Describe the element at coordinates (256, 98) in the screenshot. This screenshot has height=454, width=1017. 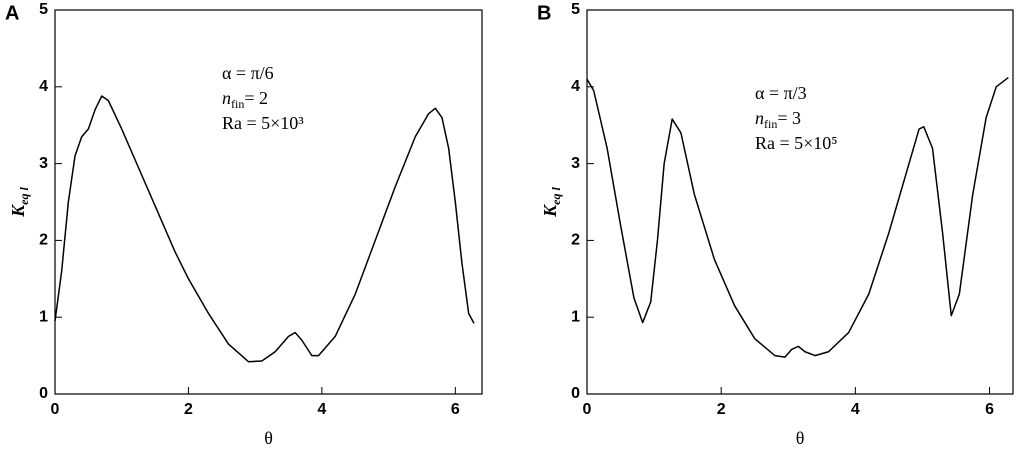
I see `annotation-rest: = 2` at that location.